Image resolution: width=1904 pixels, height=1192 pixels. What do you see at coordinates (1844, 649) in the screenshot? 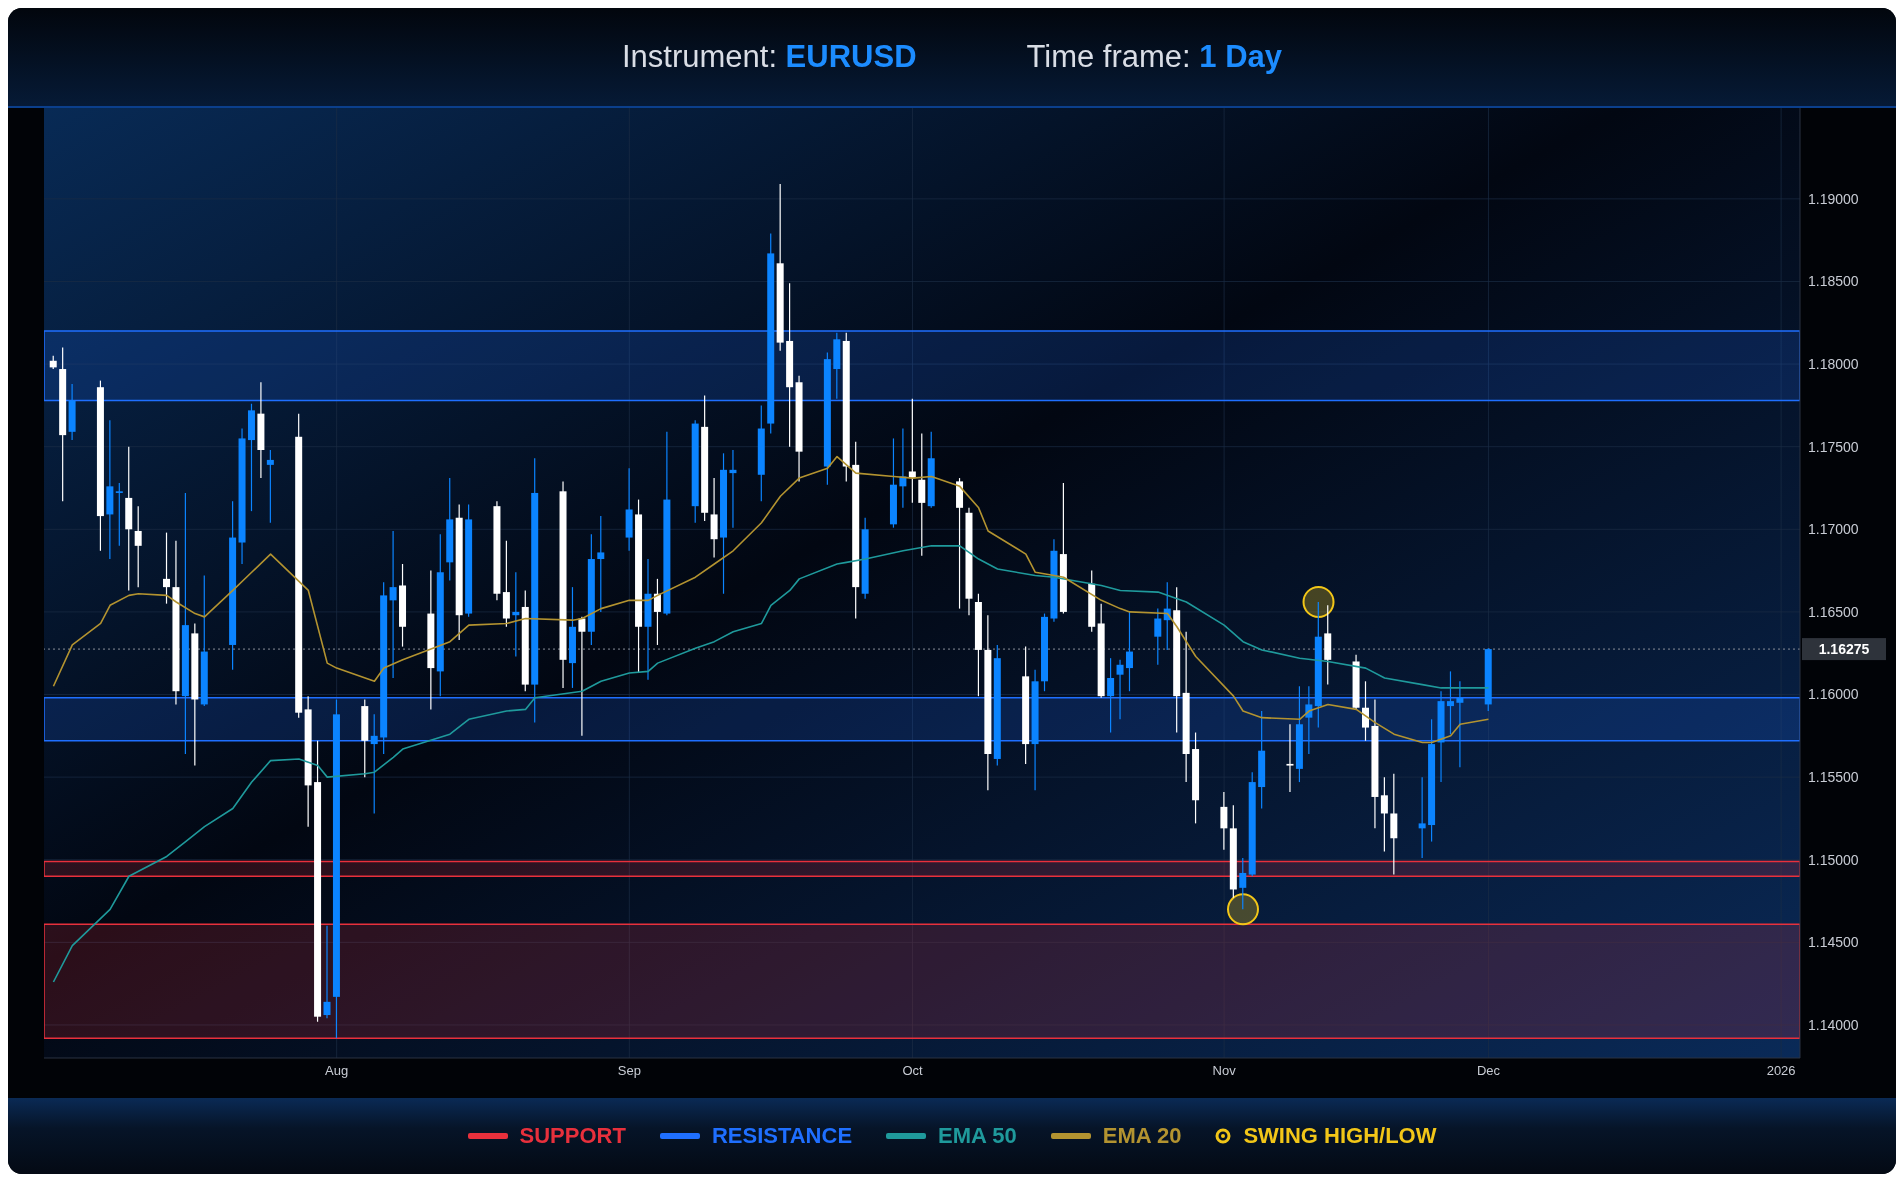
I see `ref-line-label: 1.16275` at bounding box center [1844, 649].